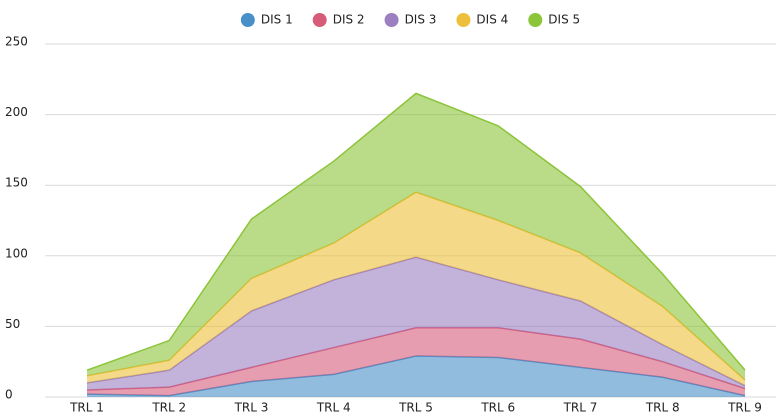 The height and width of the screenshot is (415, 776). Describe the element at coordinates (349, 20) in the screenshot. I see `legend-label: DIS 2` at that location.